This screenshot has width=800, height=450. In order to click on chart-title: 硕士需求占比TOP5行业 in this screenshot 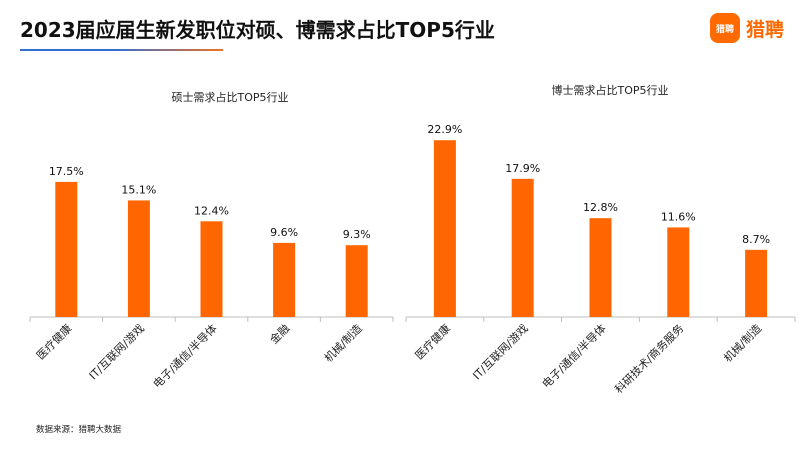, I will do `click(229, 97)`.